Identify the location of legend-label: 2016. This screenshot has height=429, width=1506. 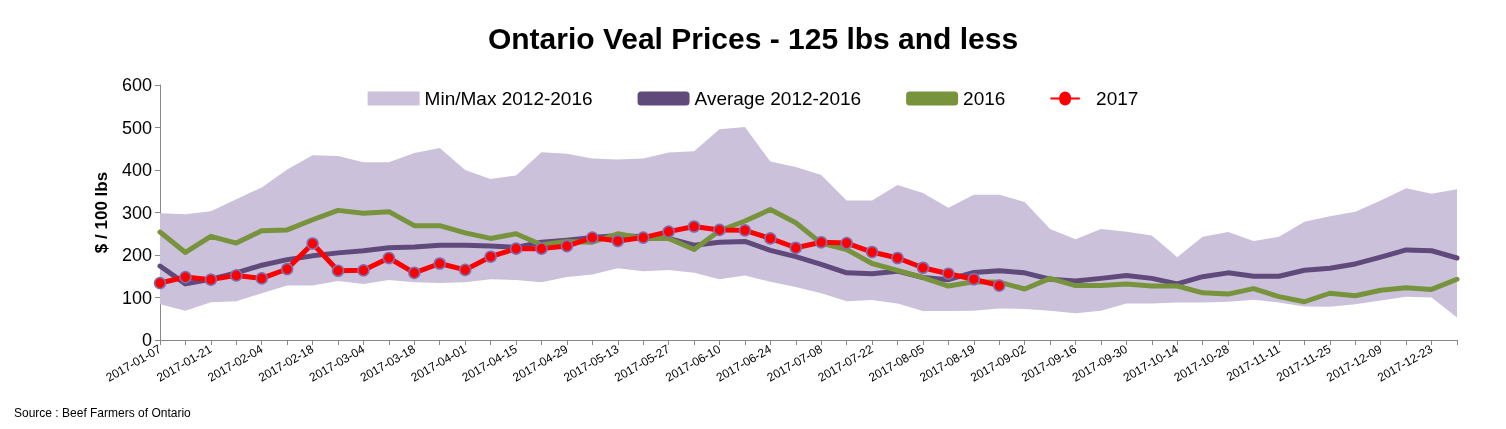
(984, 98).